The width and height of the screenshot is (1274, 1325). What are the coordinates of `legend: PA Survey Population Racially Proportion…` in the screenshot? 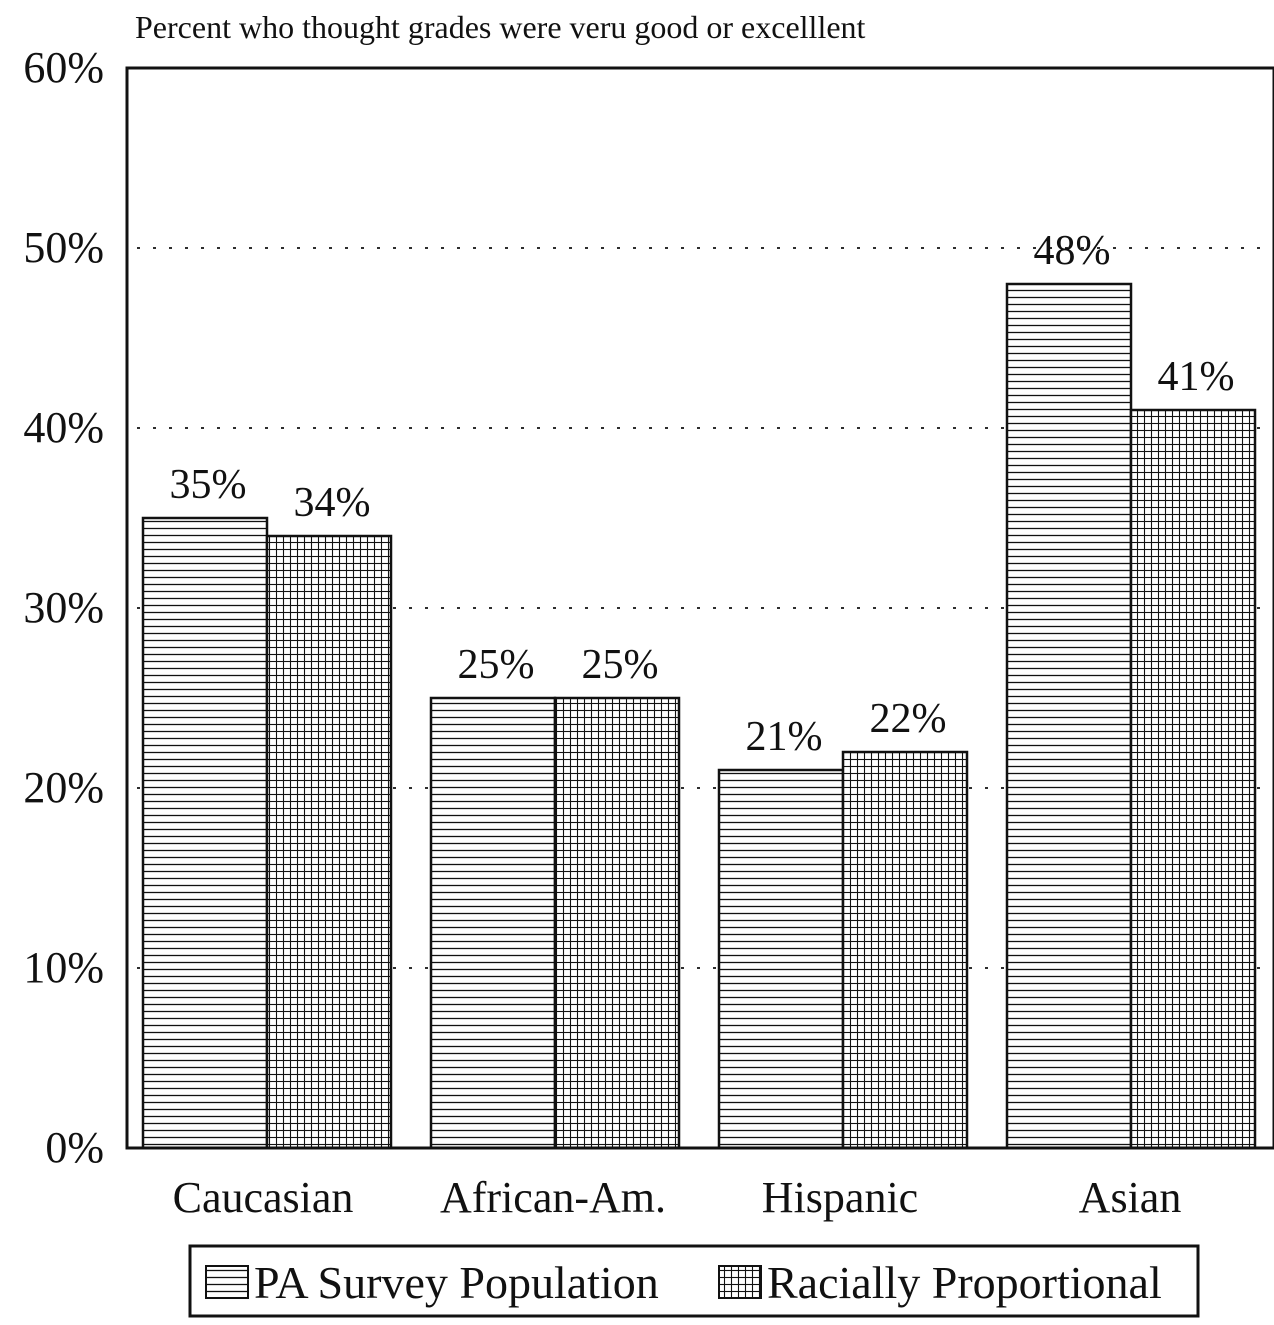 It's located at (694, 1281).